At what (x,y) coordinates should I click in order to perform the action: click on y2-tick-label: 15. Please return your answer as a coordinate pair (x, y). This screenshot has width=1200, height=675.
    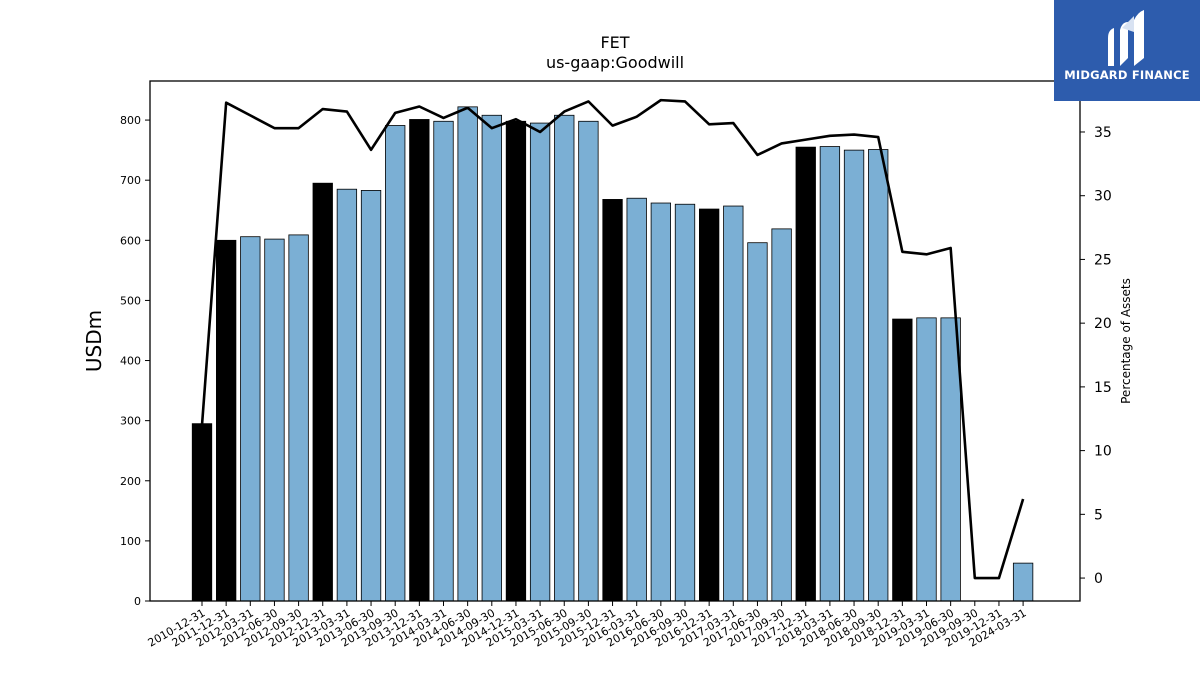
    Looking at the image, I should click on (1103, 388).